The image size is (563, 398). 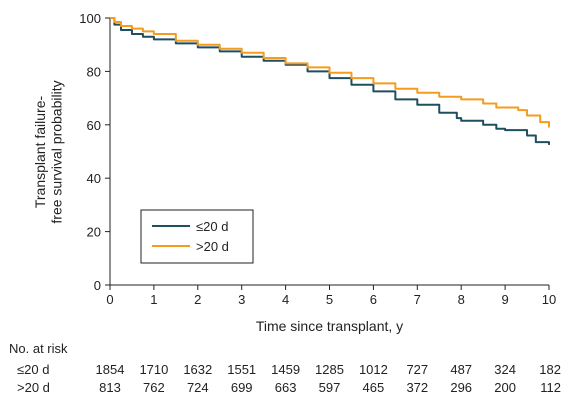 What do you see at coordinates (241, 299) in the screenshot?
I see `x-tick-label: 3` at bounding box center [241, 299].